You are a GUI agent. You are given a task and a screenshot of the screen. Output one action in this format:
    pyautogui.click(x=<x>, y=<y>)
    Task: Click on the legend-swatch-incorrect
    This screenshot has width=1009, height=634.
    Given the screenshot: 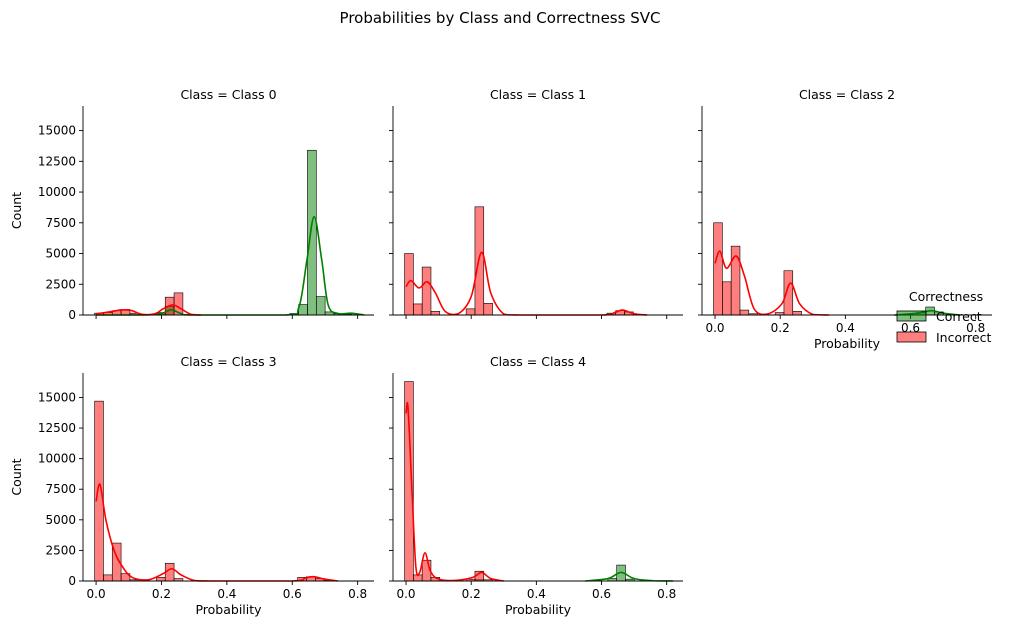 What is the action you would take?
    pyautogui.click(x=911, y=337)
    